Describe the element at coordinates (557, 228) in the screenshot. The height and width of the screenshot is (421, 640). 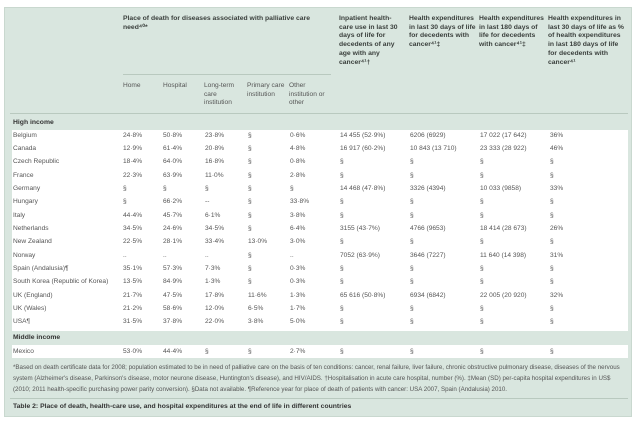
I see `value-cell: 26%` at that location.